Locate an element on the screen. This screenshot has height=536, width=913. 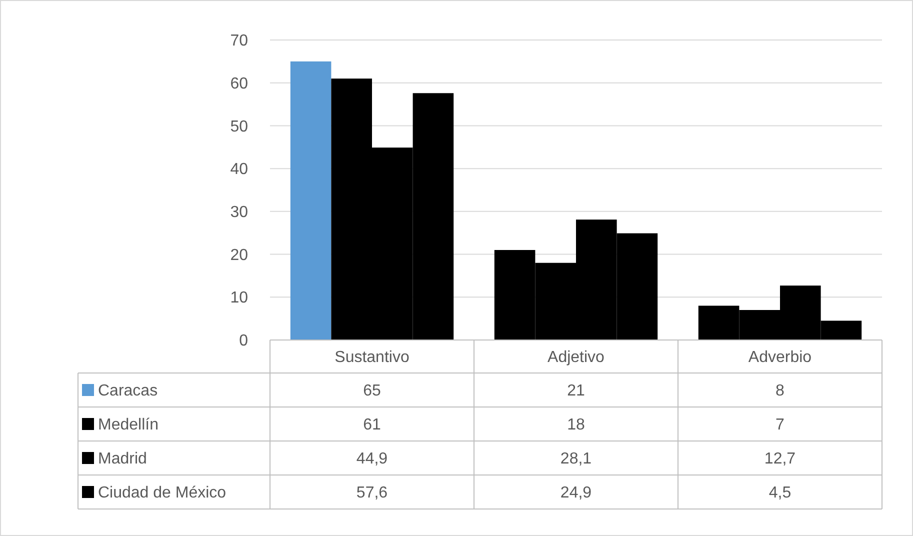
y-tick-label: 10 is located at coordinates (239, 298).